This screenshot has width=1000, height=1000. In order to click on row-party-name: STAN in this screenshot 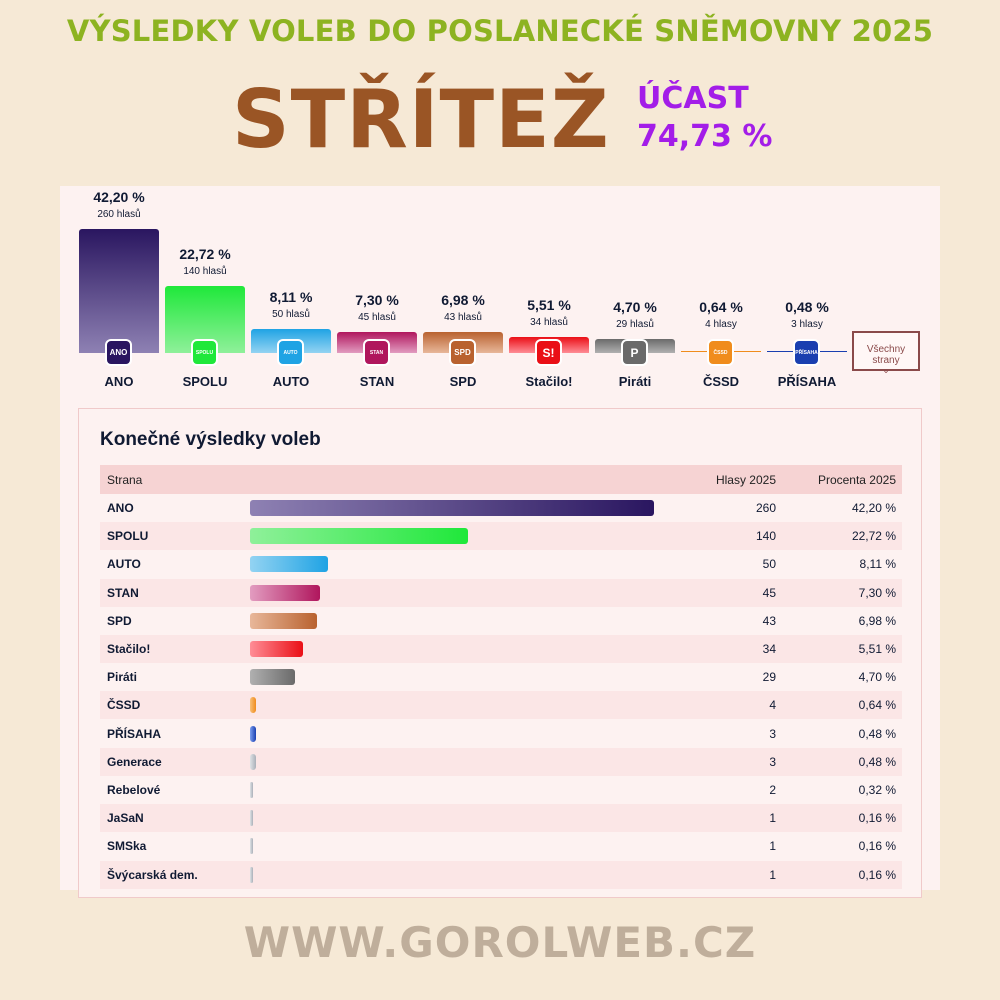, I will do `click(123, 592)`.